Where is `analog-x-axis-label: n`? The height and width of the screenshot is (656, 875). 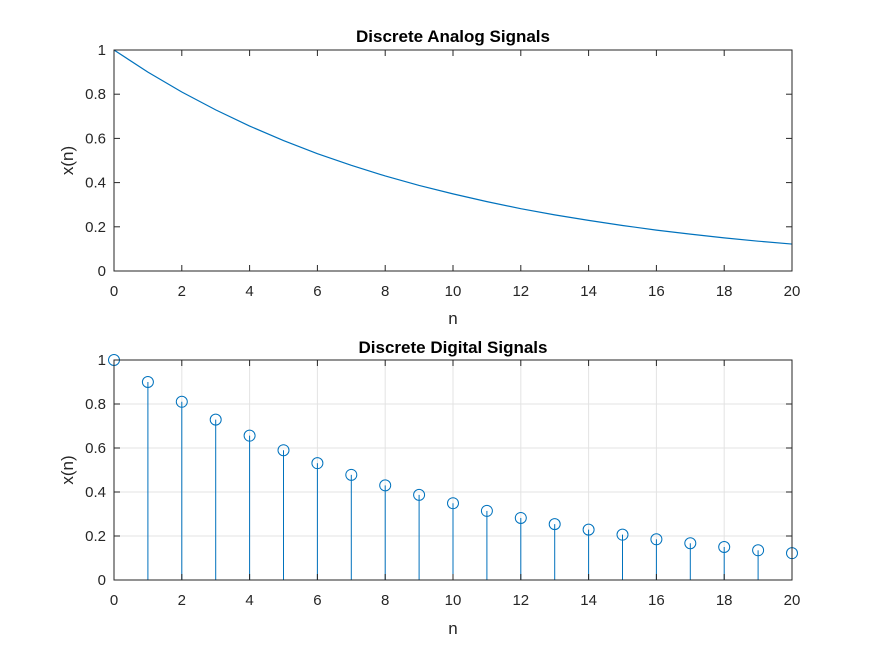
analog-x-axis-label: n is located at coordinates (452, 318).